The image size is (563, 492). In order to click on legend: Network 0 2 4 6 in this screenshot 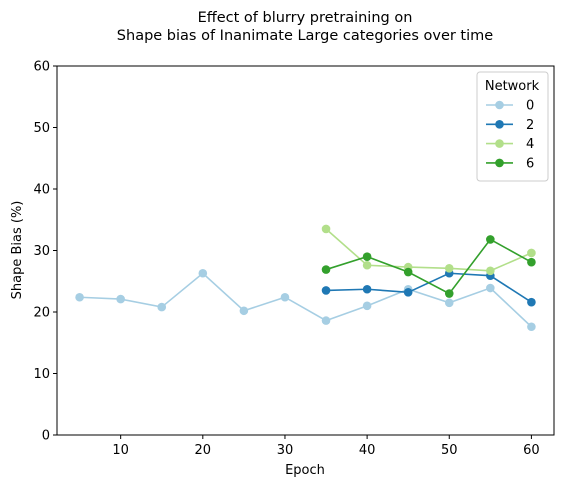, I will do `click(512, 126)`.